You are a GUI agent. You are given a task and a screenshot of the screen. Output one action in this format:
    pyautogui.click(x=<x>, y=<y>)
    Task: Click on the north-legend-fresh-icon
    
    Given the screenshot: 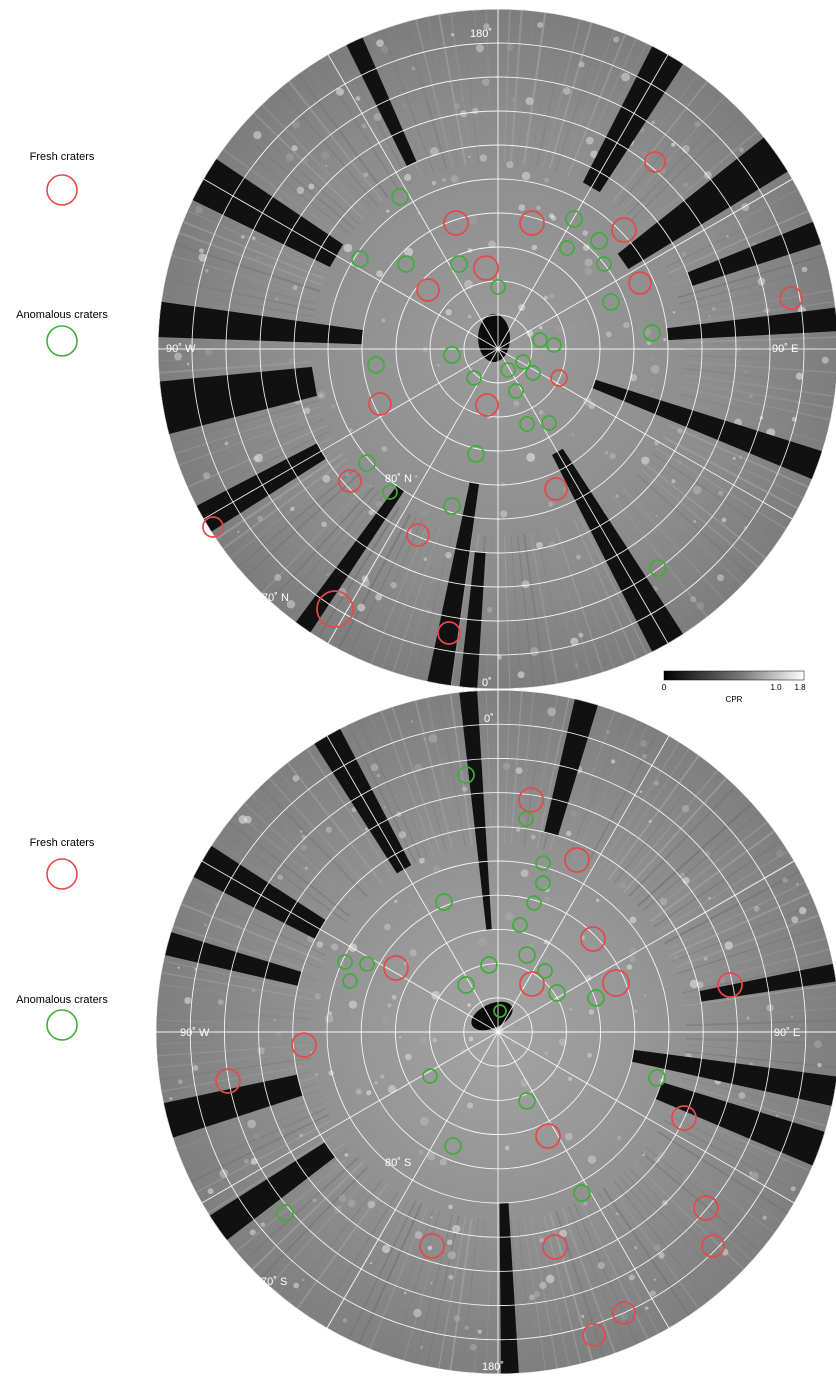 What is the action you would take?
    pyautogui.click(x=62, y=190)
    